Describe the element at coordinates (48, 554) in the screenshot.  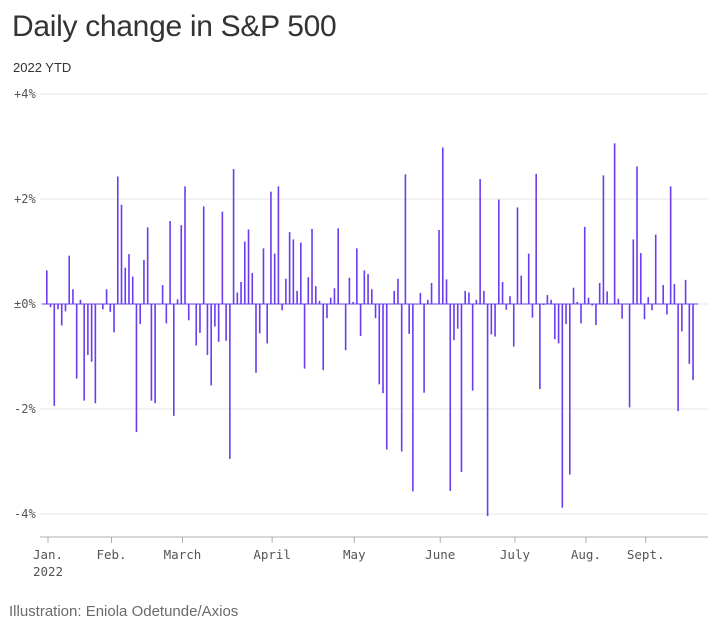
I see `x-tick-label: Jan.` at that location.